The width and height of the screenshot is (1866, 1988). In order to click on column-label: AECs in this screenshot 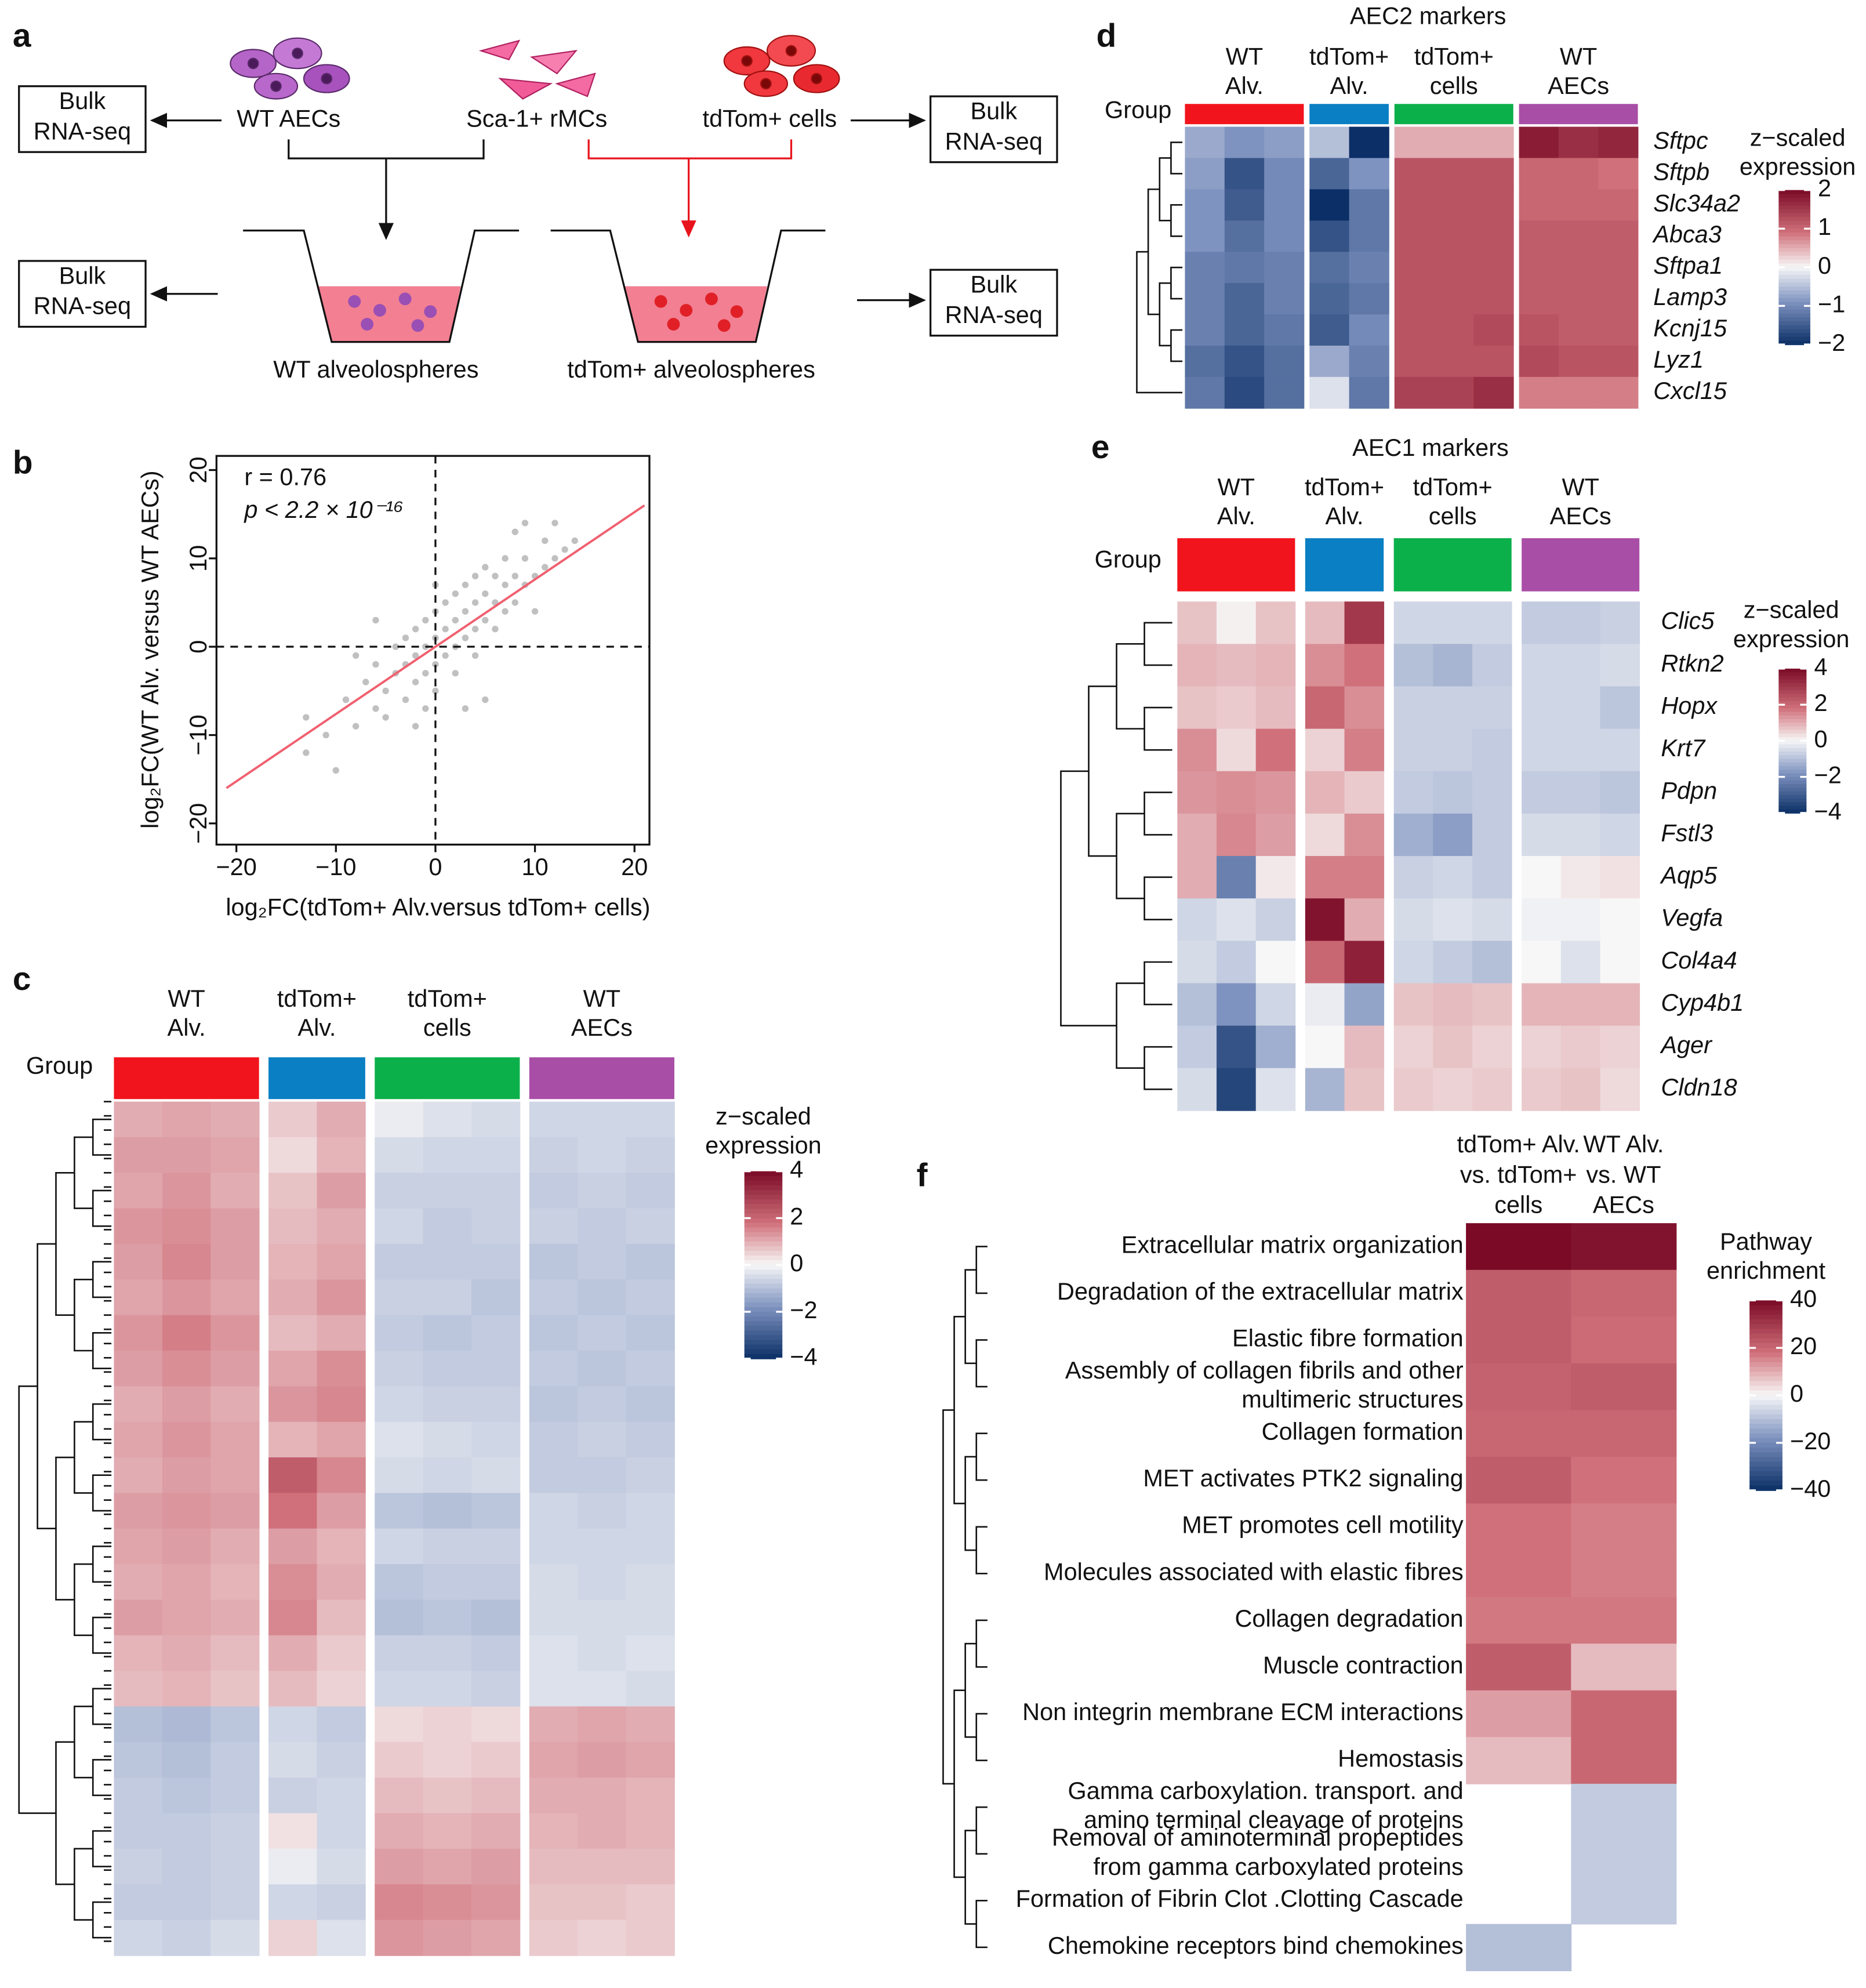, I will do `click(1623, 1204)`.